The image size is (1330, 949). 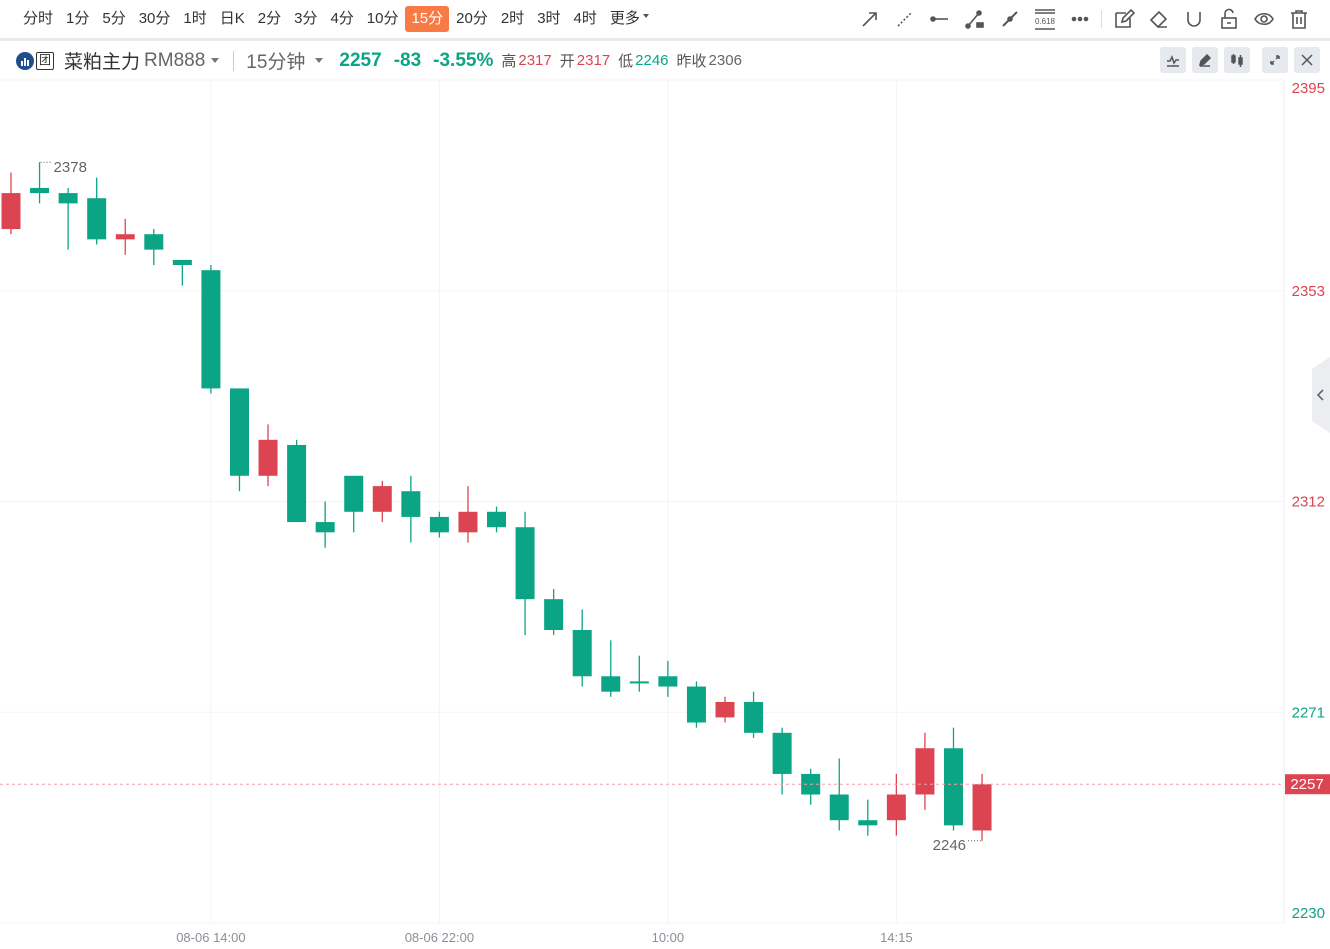 What do you see at coordinates (276, 62) in the screenshot?
I see `period-select: 15分钟` at bounding box center [276, 62].